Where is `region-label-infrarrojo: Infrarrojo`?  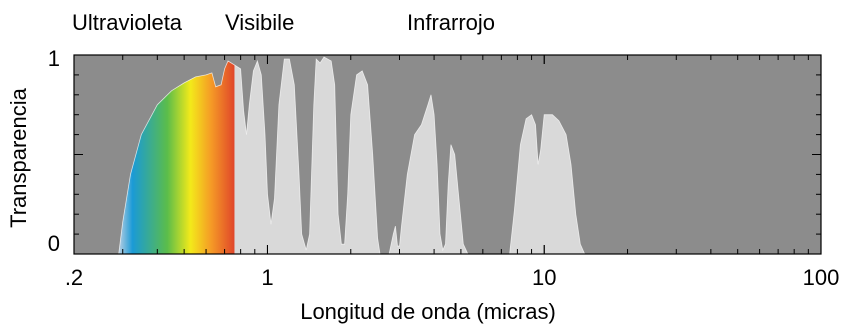
region-label-infrarrojo: Infrarrojo is located at coordinates (451, 22).